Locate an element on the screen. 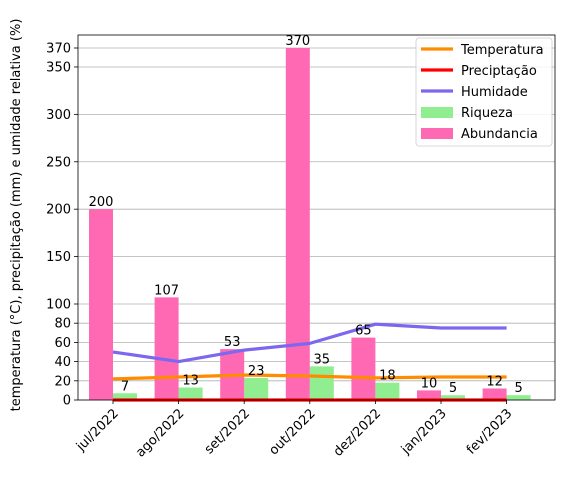  data-label-abundancia: 200 is located at coordinates (101, 202).